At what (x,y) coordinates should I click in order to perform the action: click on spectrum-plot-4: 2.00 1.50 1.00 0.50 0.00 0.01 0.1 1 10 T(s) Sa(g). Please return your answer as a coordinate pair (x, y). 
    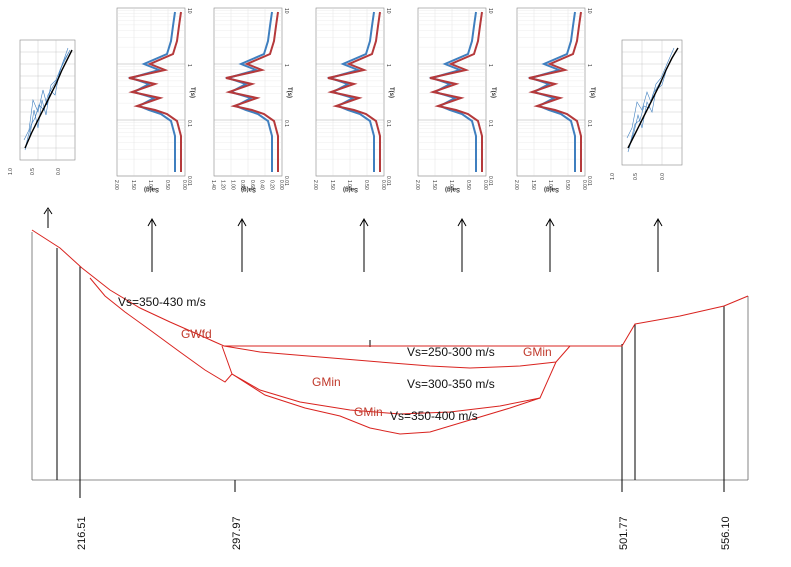
    Looking at the image, I should click on (455, 99).